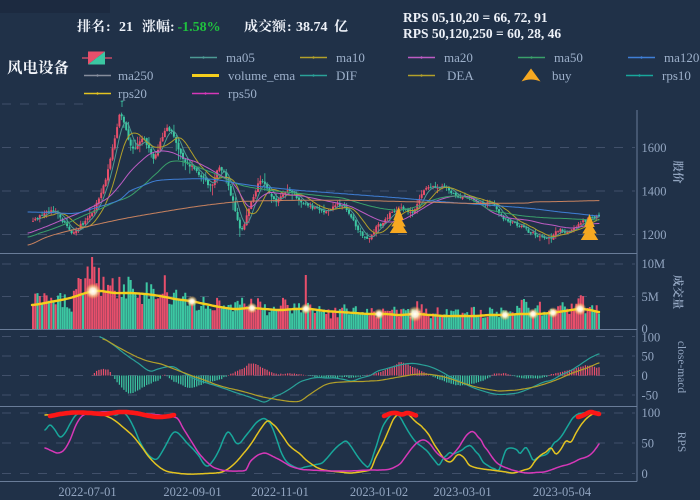  What do you see at coordinates (280, 492) in the screenshot?
I see `svg-text: 2022-11-01` at bounding box center [280, 492].